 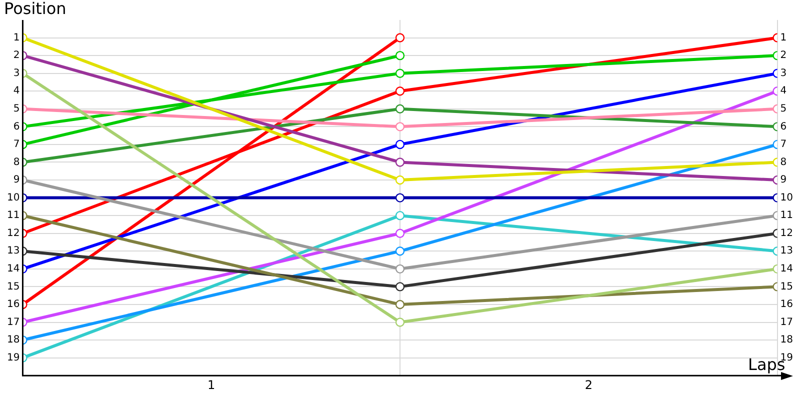 I want to click on y2-tick-label: 5, so click(x=783, y=108).